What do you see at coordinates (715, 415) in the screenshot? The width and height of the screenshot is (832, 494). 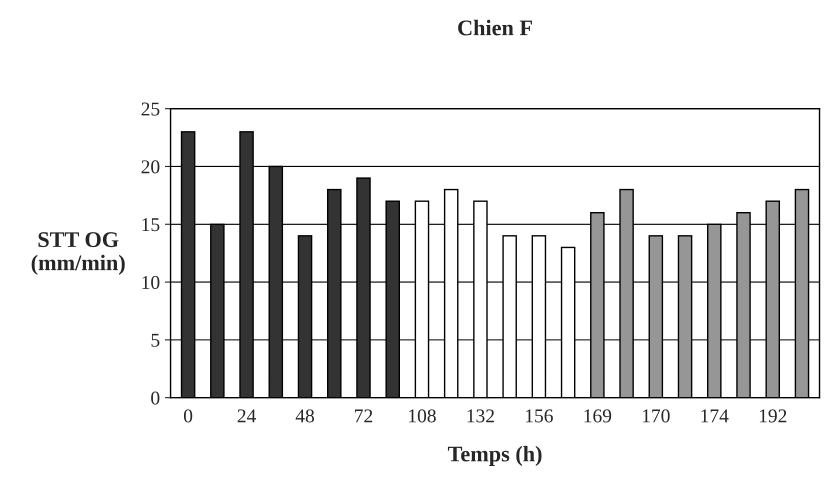 I see `x-tick-label: 174` at bounding box center [715, 415].